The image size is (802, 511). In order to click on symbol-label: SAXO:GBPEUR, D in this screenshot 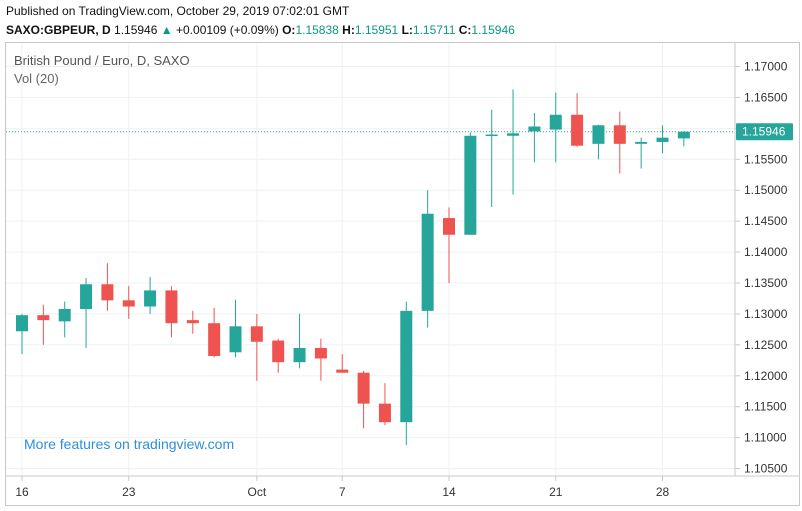, I will do `click(58, 30)`.